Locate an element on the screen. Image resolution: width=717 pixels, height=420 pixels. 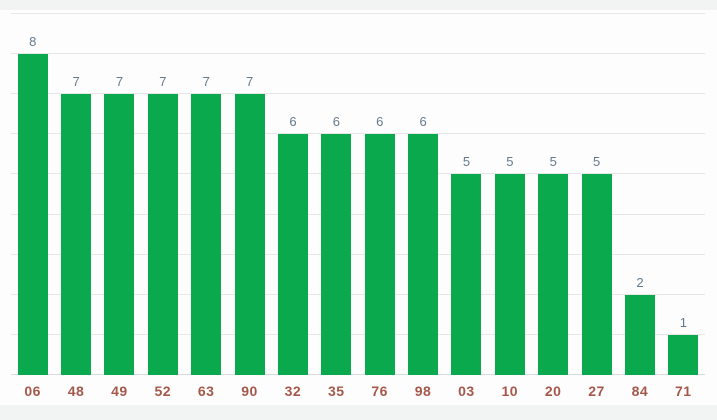
bar-value-label: 2 is located at coordinates (640, 282).